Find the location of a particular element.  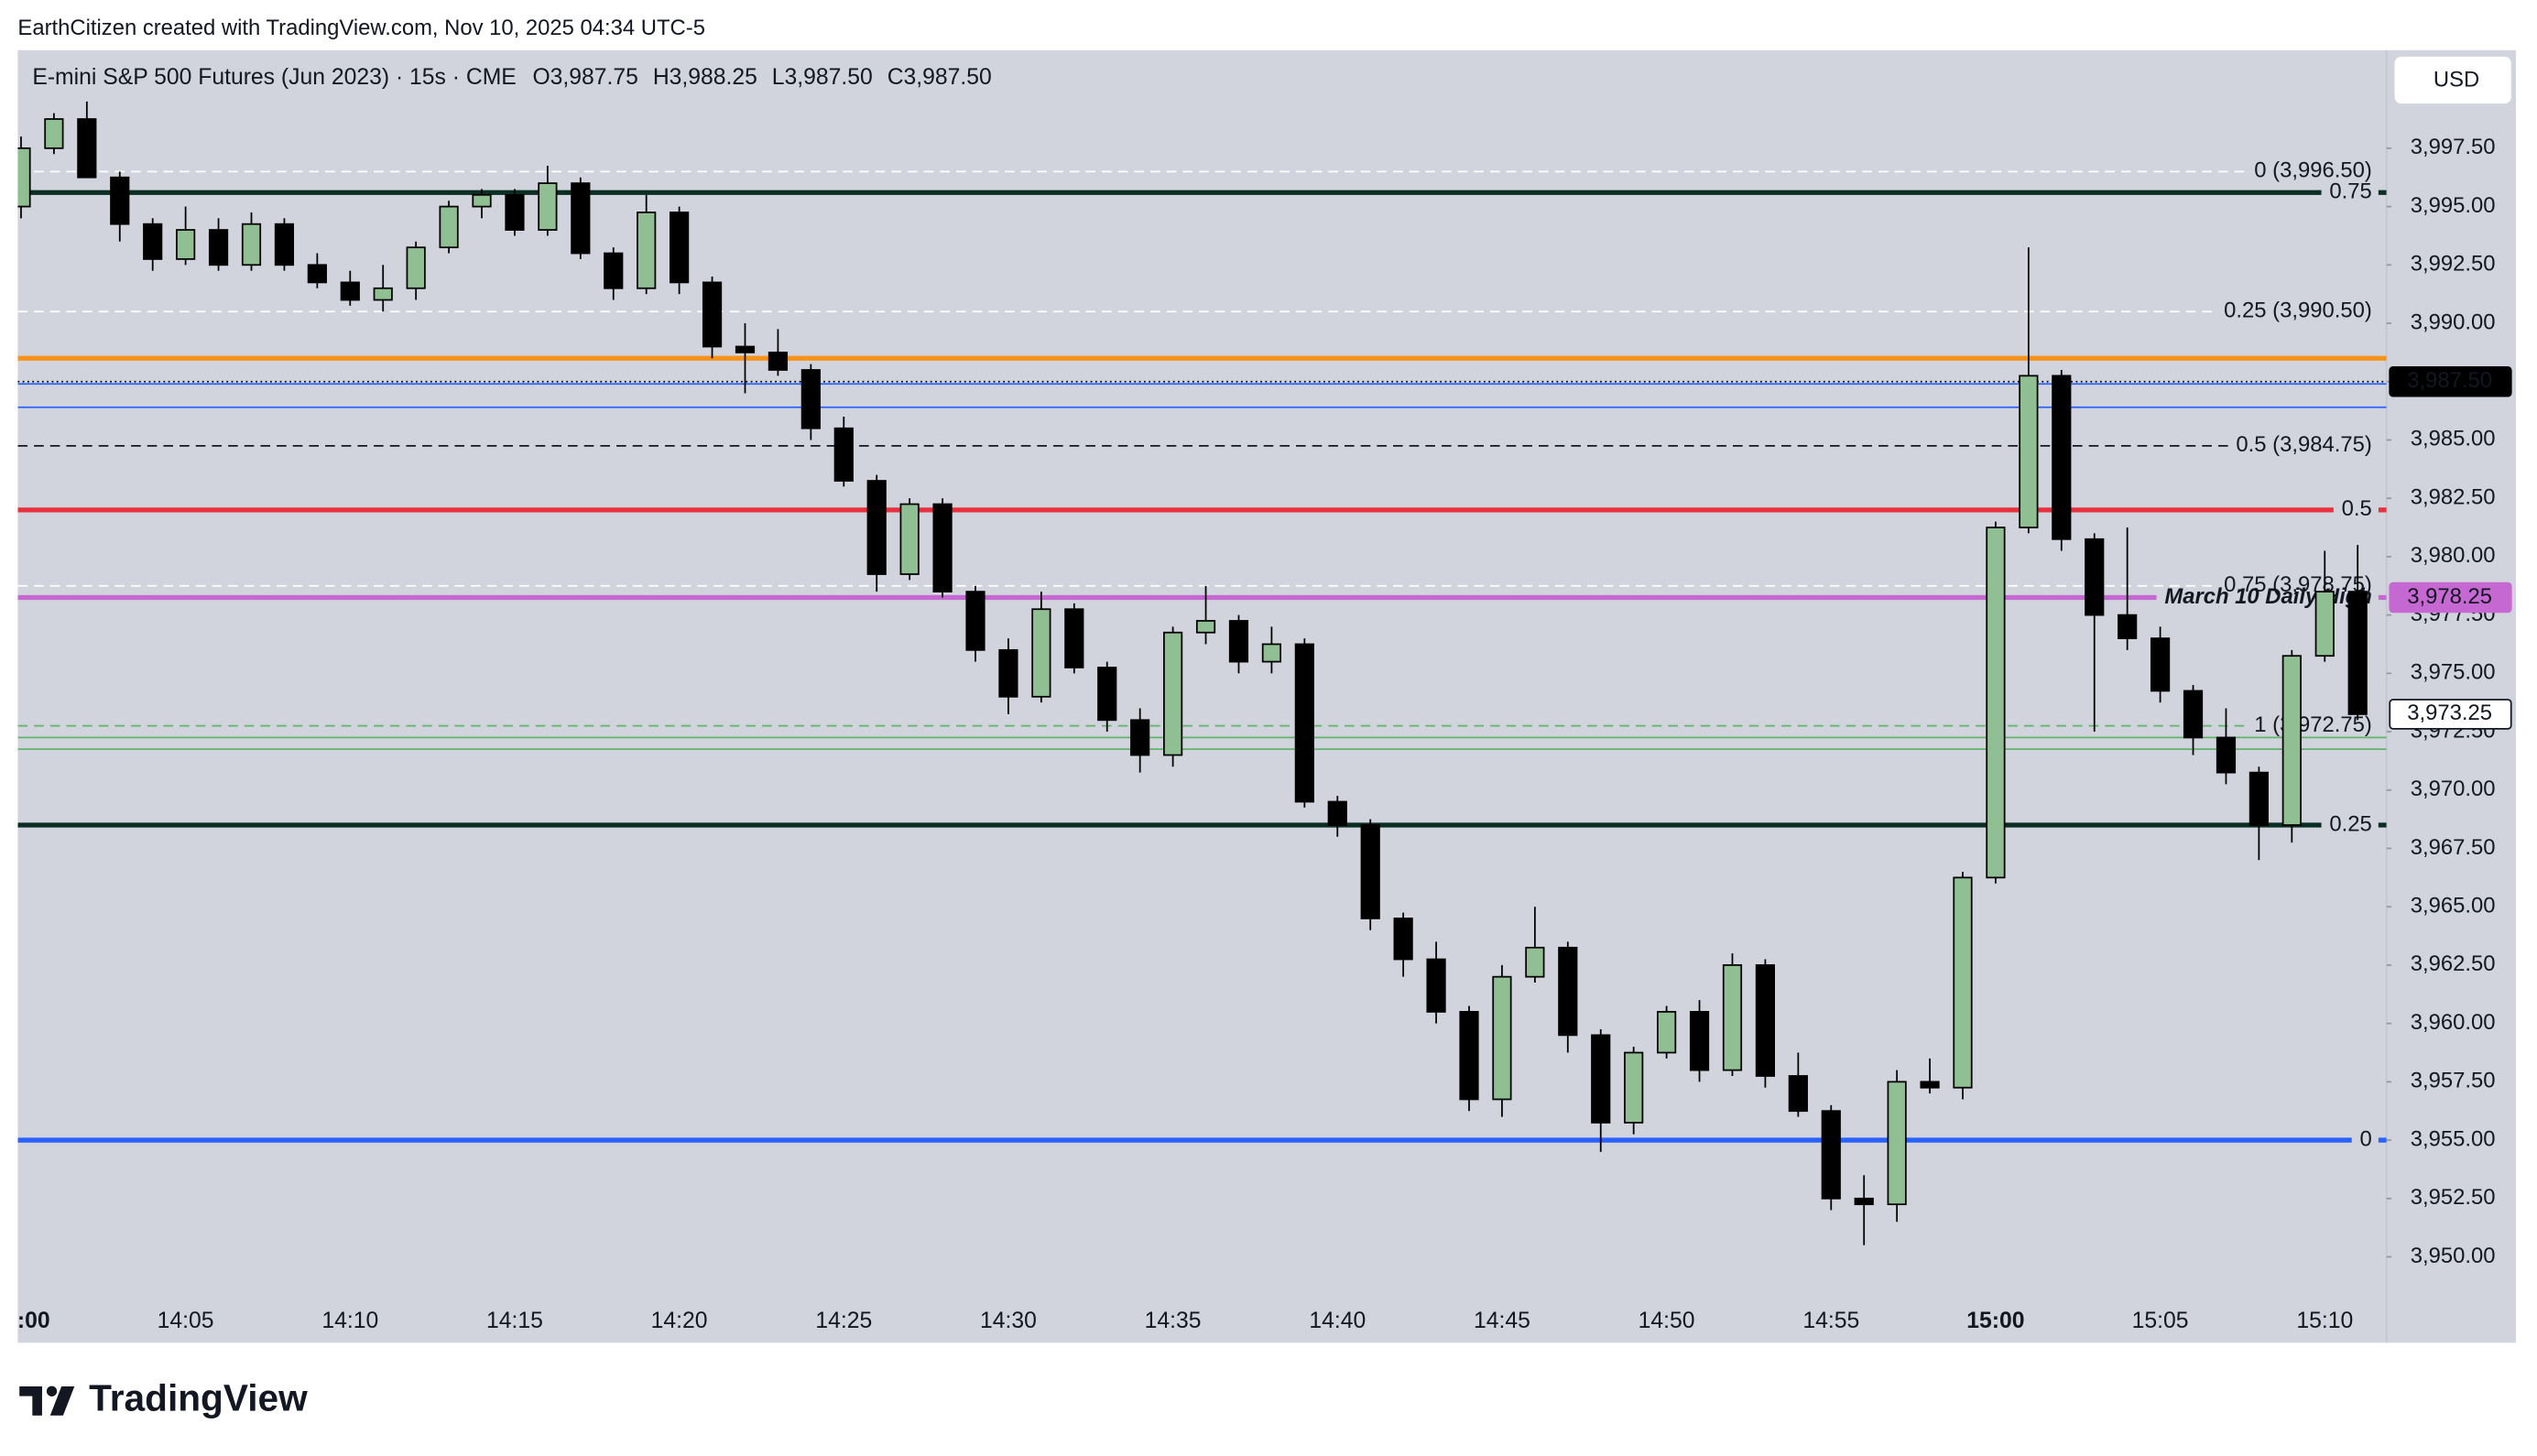

y-tick-label: 3,960.00 is located at coordinates (2453, 1022).